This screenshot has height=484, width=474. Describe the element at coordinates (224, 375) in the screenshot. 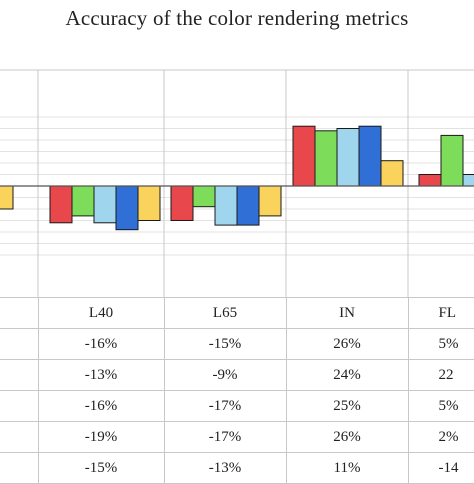

I see `table-cell: -9%` at that location.